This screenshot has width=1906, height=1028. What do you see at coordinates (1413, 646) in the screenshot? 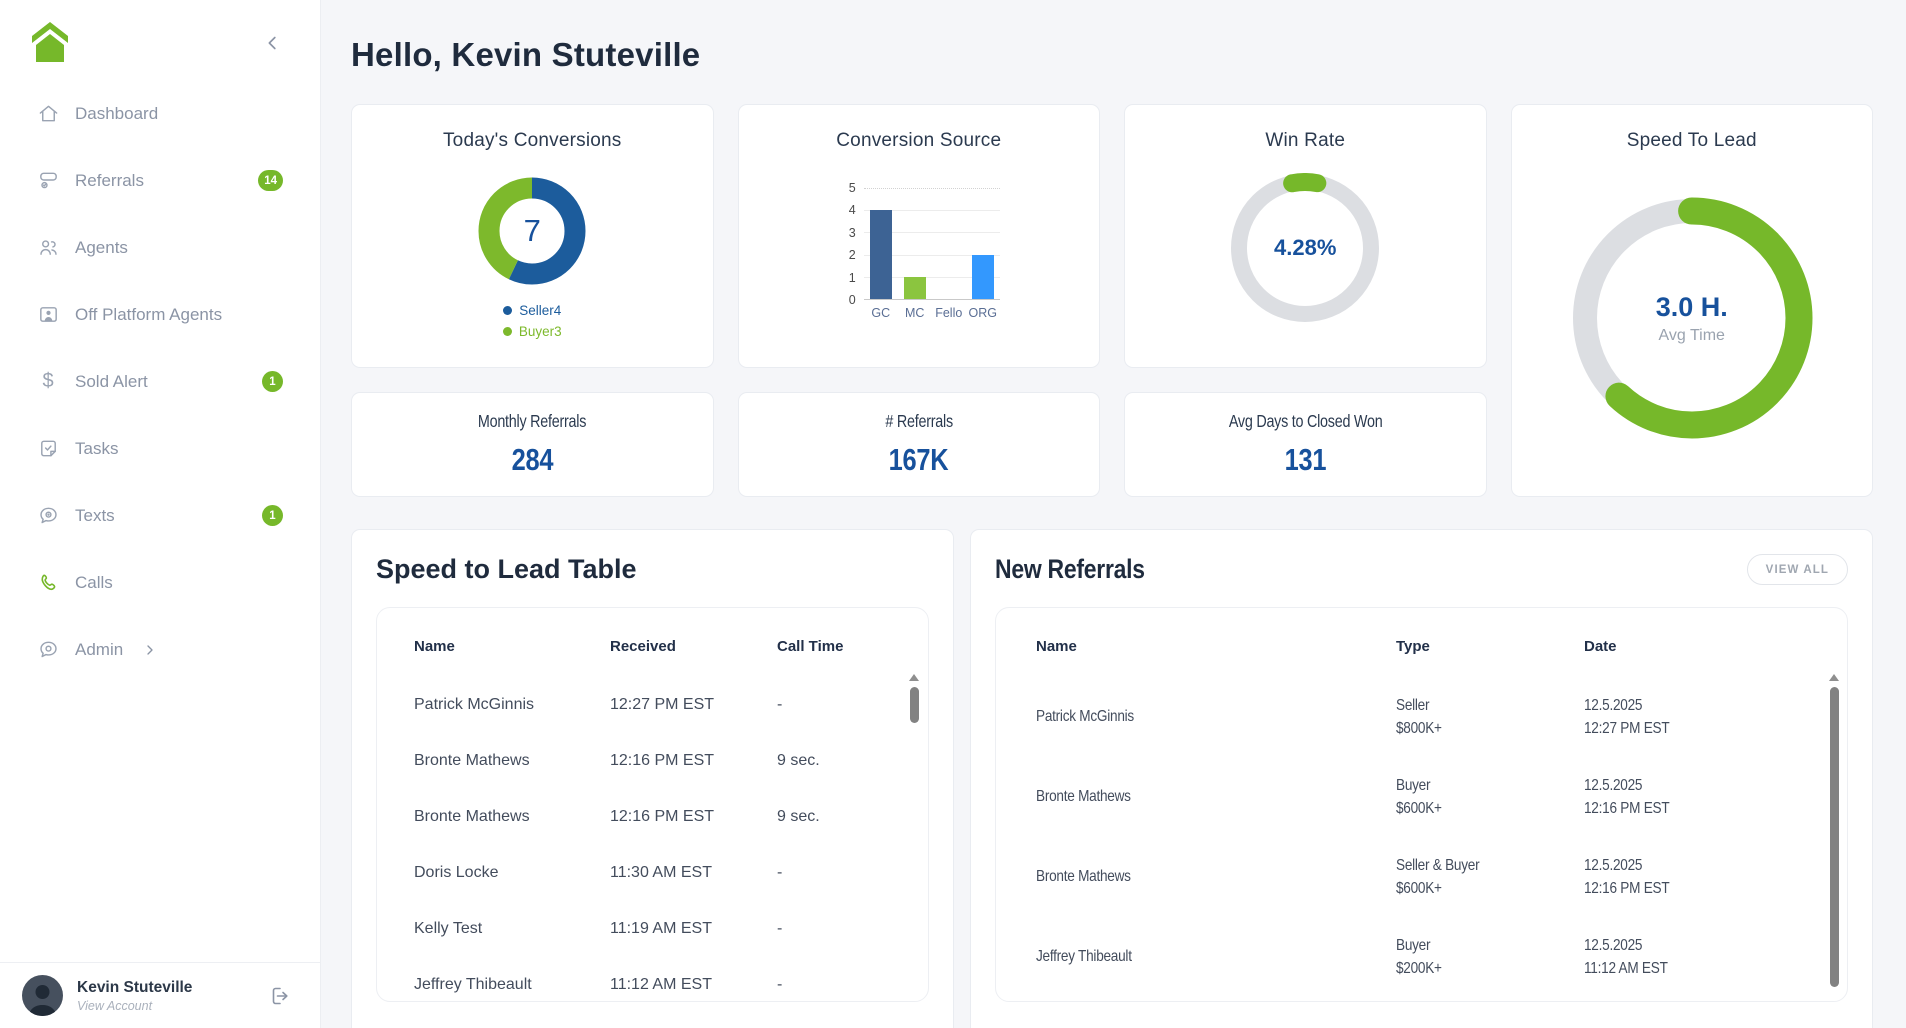
I see `column-header-type: Type` at bounding box center [1413, 646].